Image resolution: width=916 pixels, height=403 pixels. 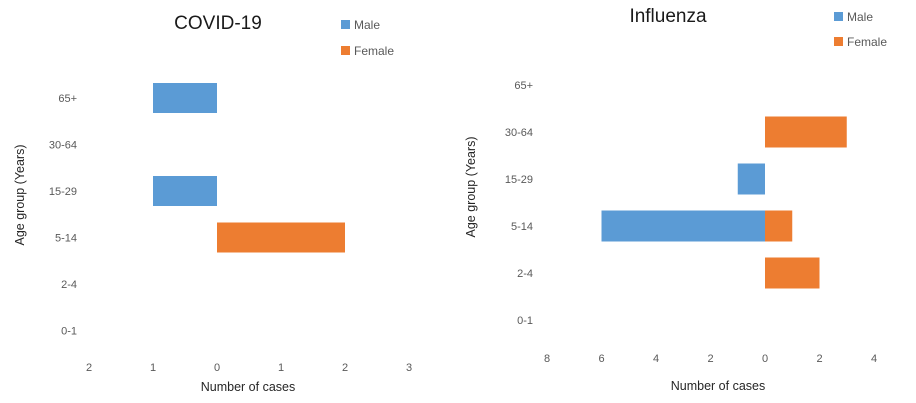 What do you see at coordinates (547, 359) in the screenshot?
I see `x-tick-label: 8` at bounding box center [547, 359].